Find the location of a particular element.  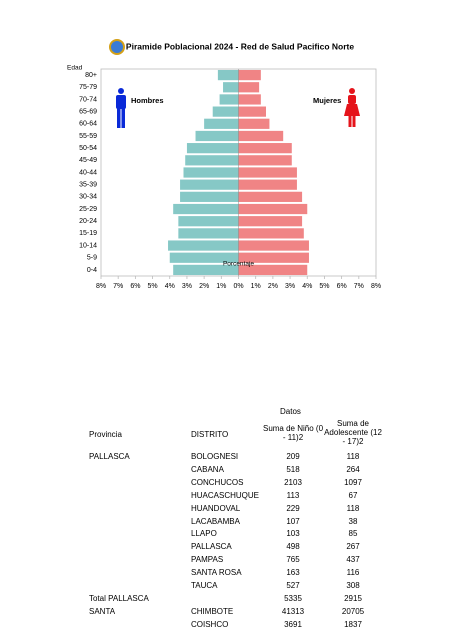

cell-value: 209 is located at coordinates (293, 456).